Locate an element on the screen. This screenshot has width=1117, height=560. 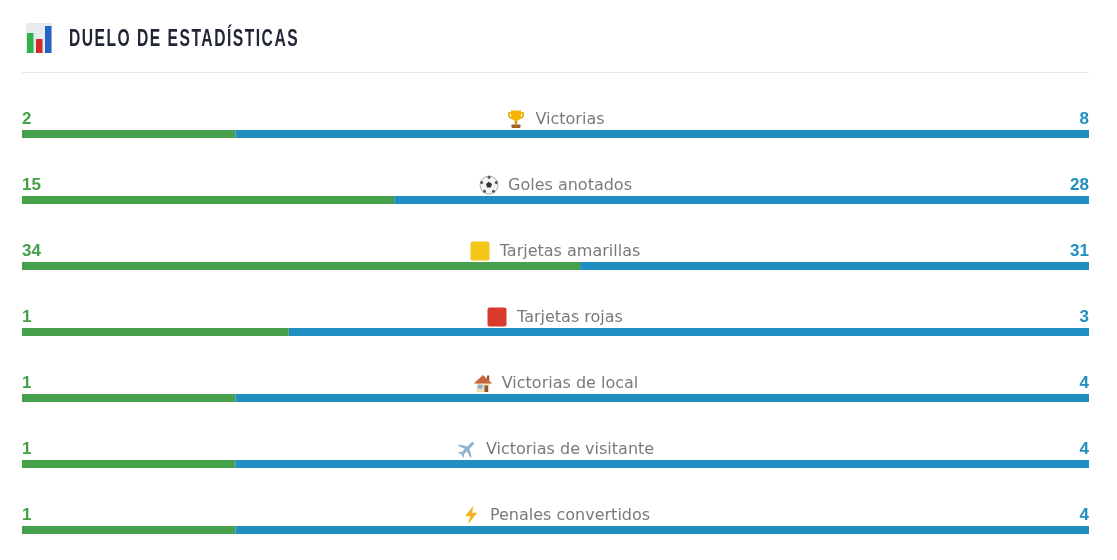
y-tick-label: Tarjetas rojas is located at coordinates (569, 316).